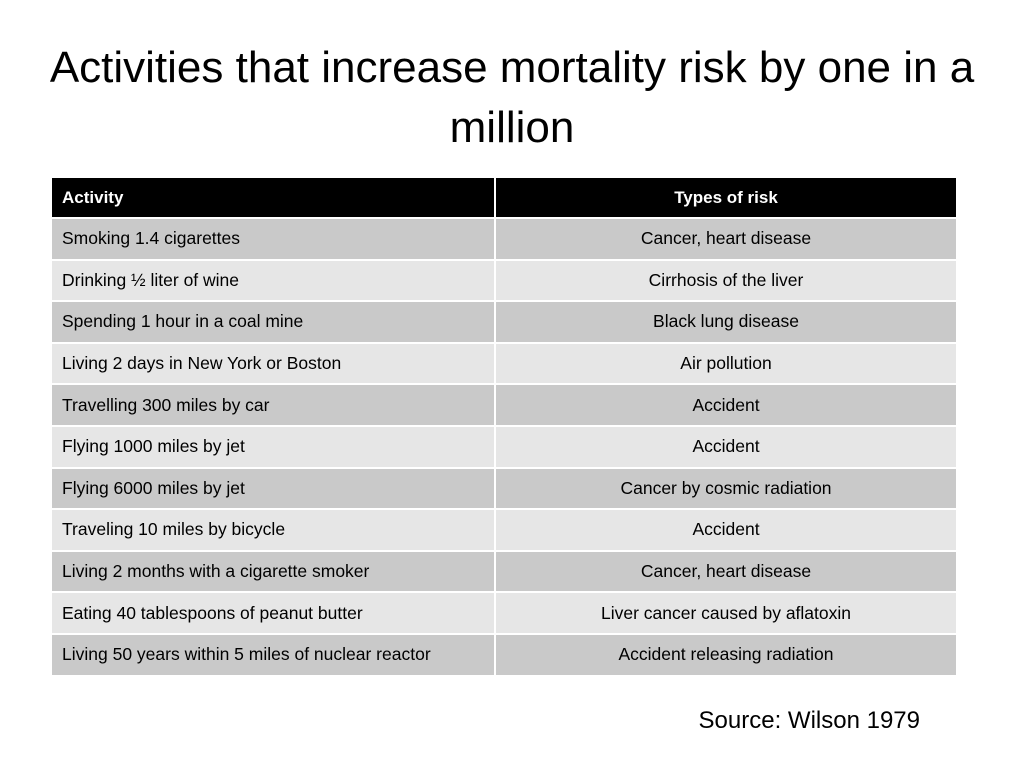 This screenshot has width=1024, height=768. I want to click on activity-cell: Traveling 10 miles by bicycle, so click(274, 530).